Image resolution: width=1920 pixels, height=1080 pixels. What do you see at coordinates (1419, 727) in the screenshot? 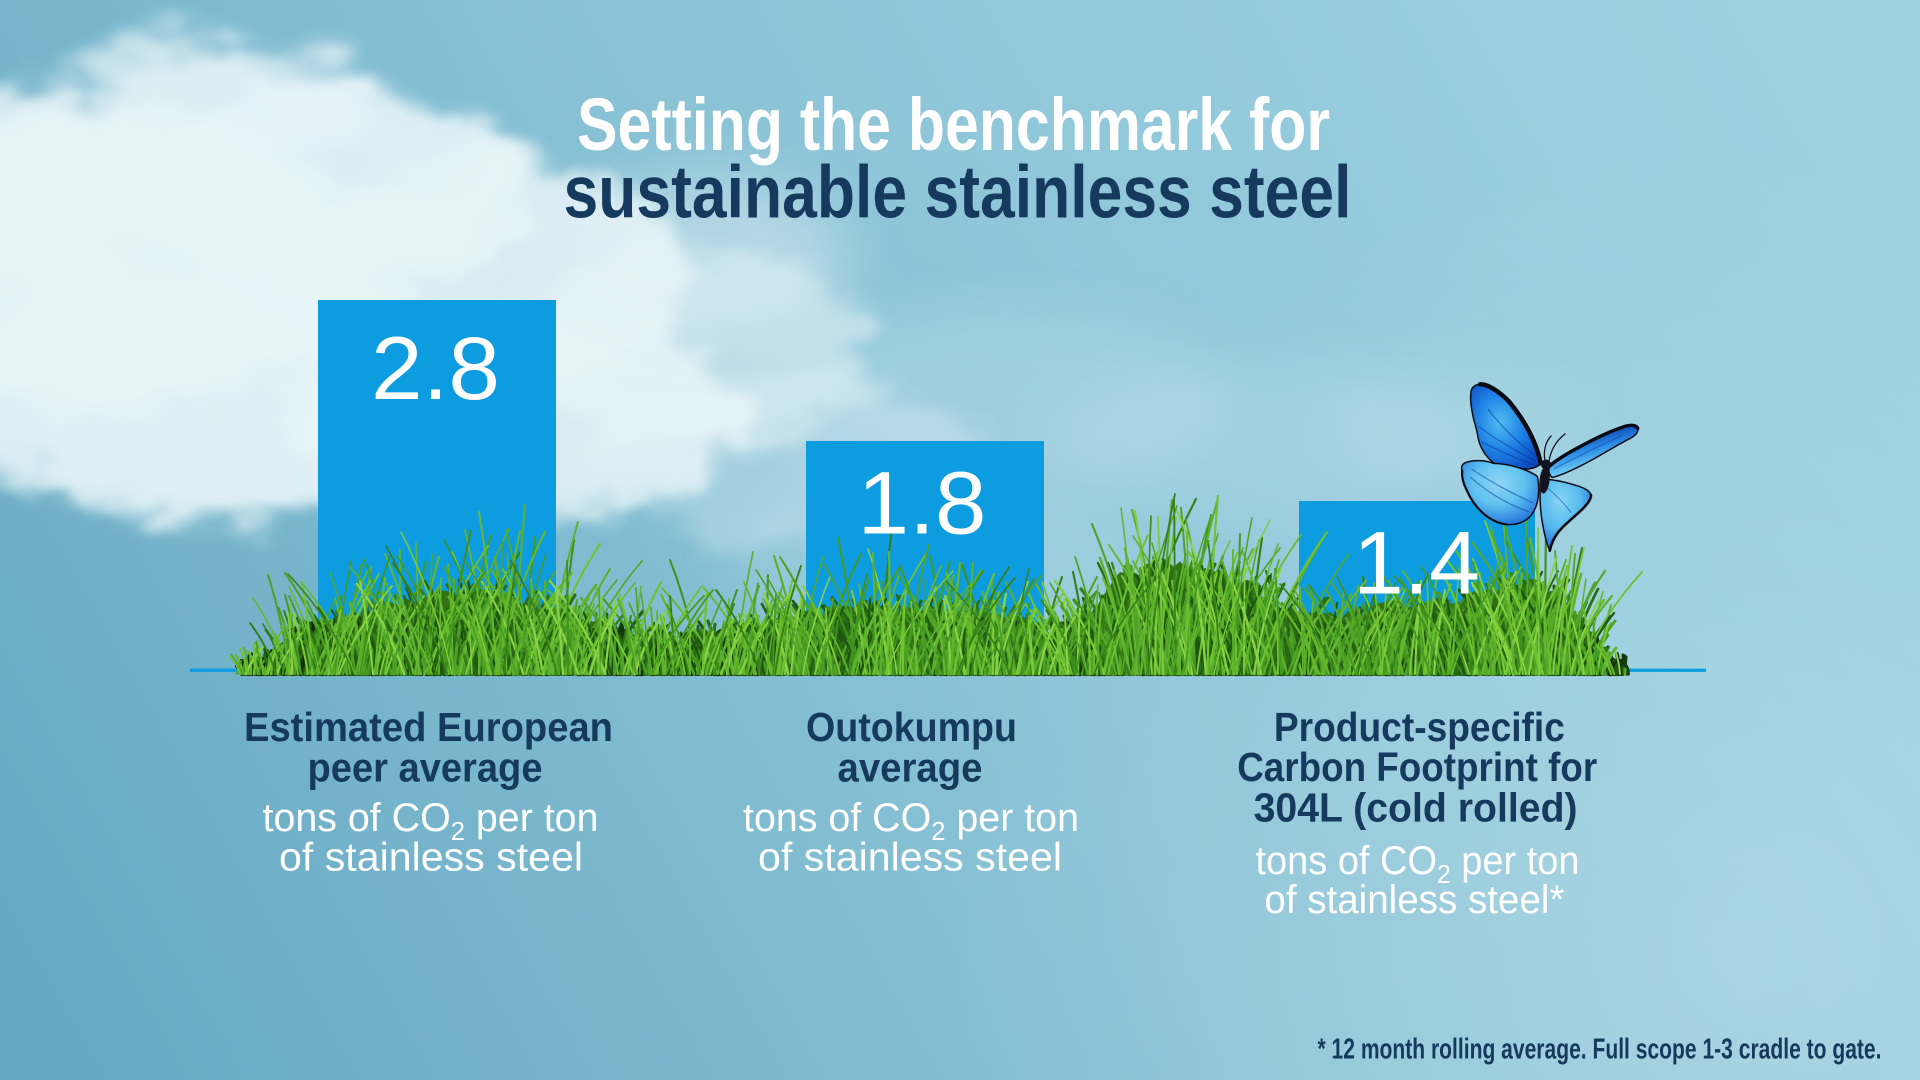
I see `svg-text: Product-specific` at bounding box center [1419, 727].